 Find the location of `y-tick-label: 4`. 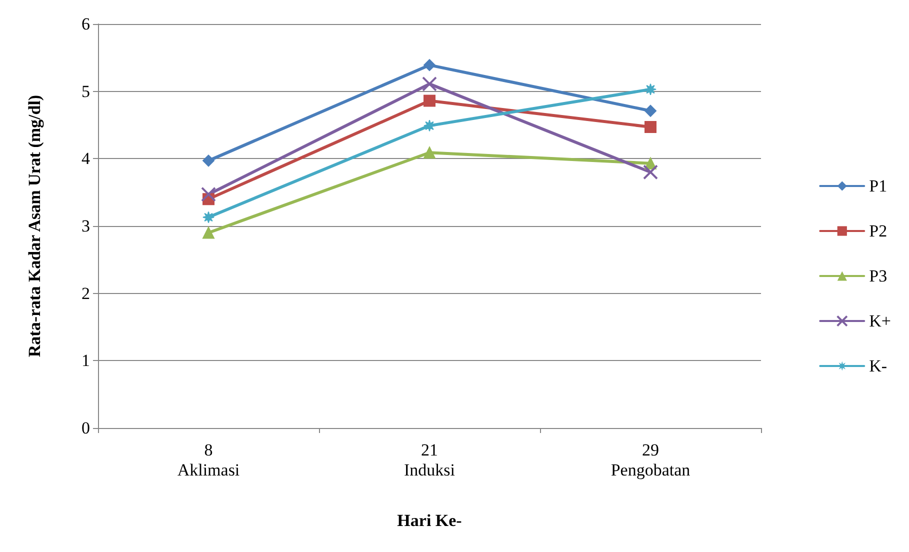

y-tick-label: 4 is located at coordinates (86, 158).